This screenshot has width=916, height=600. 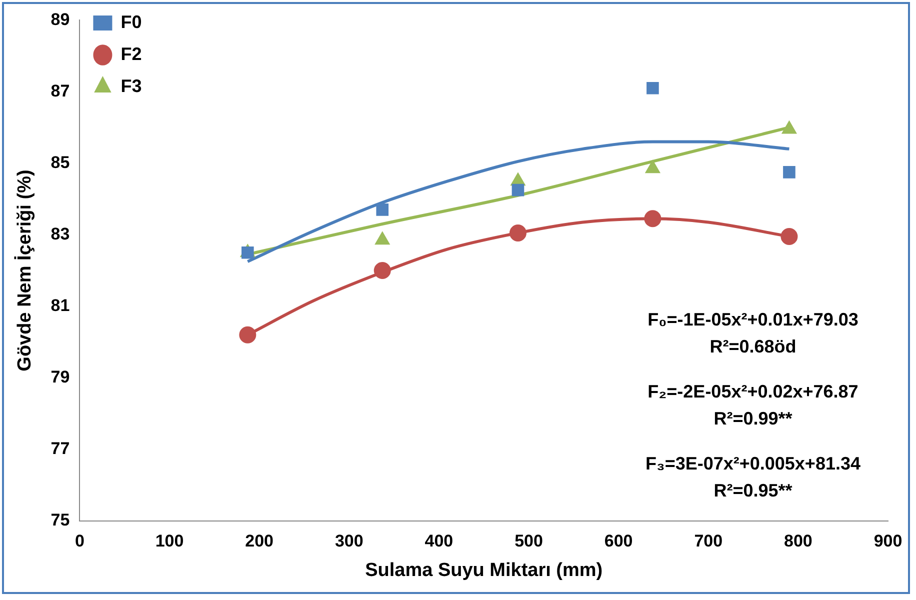 I want to click on x-tick-label: 700, so click(x=708, y=541).